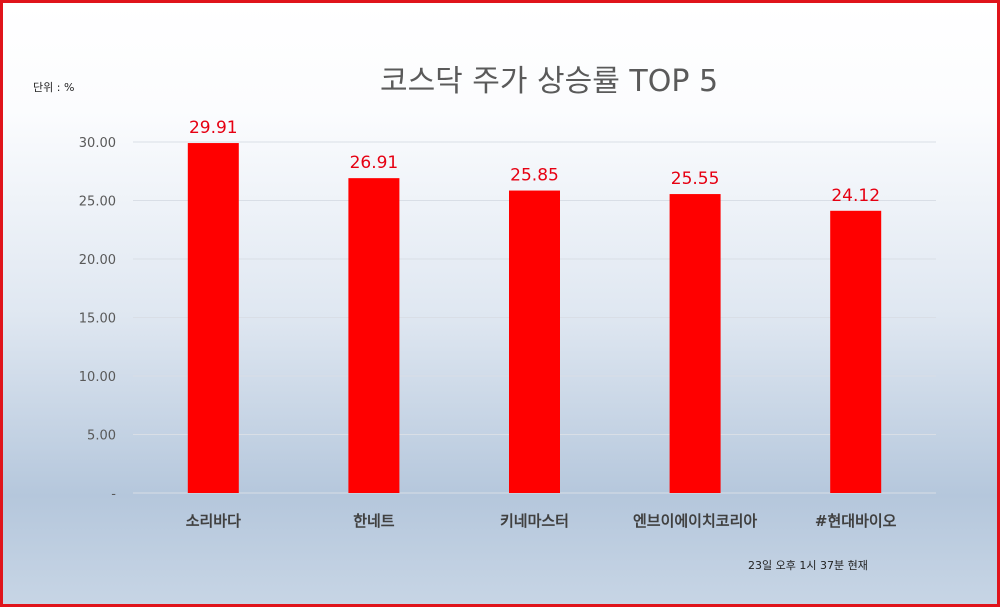 This screenshot has width=1000, height=607. What do you see at coordinates (534, 176) in the screenshot?
I see `data-label: 25.85` at bounding box center [534, 176].